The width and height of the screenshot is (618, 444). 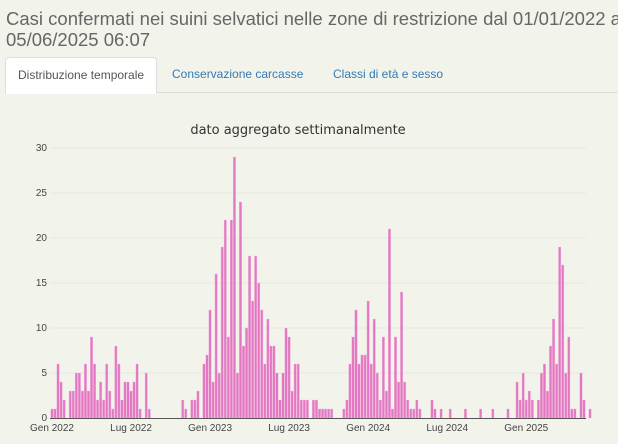 I want to click on x-tick-label: Gen 2024, so click(x=368, y=428).